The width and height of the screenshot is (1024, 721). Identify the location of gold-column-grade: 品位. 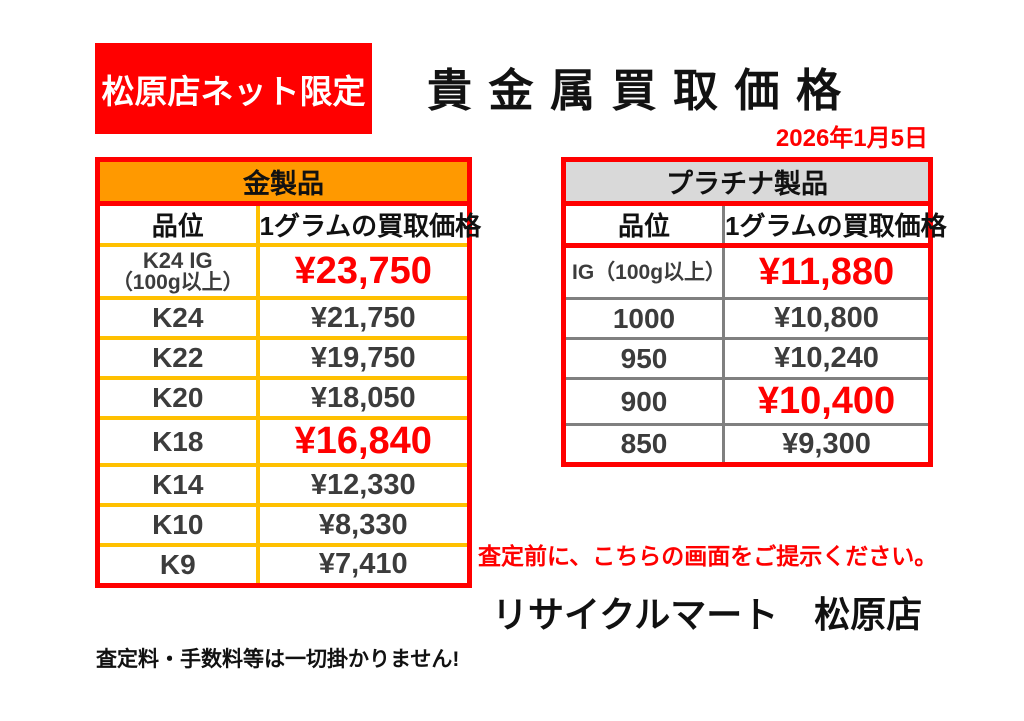
(177, 224).